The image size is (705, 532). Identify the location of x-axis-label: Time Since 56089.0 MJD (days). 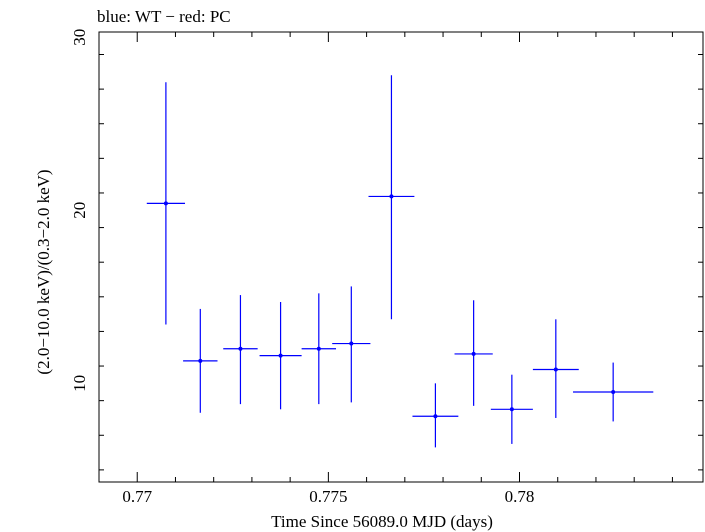
(382, 521).